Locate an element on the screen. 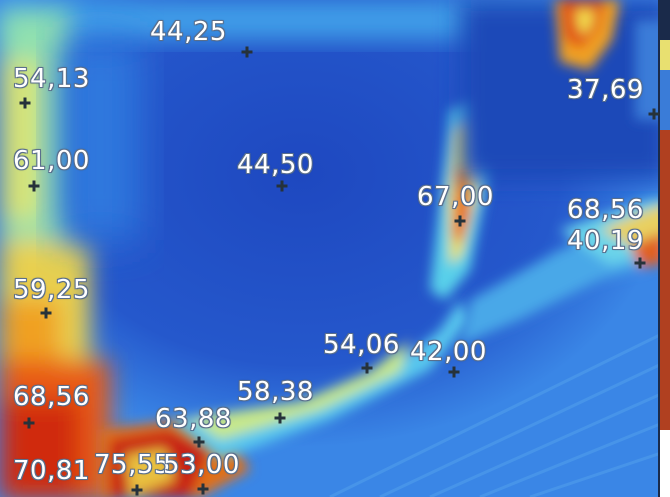  temperature-label: 42,00 is located at coordinates (448, 352).